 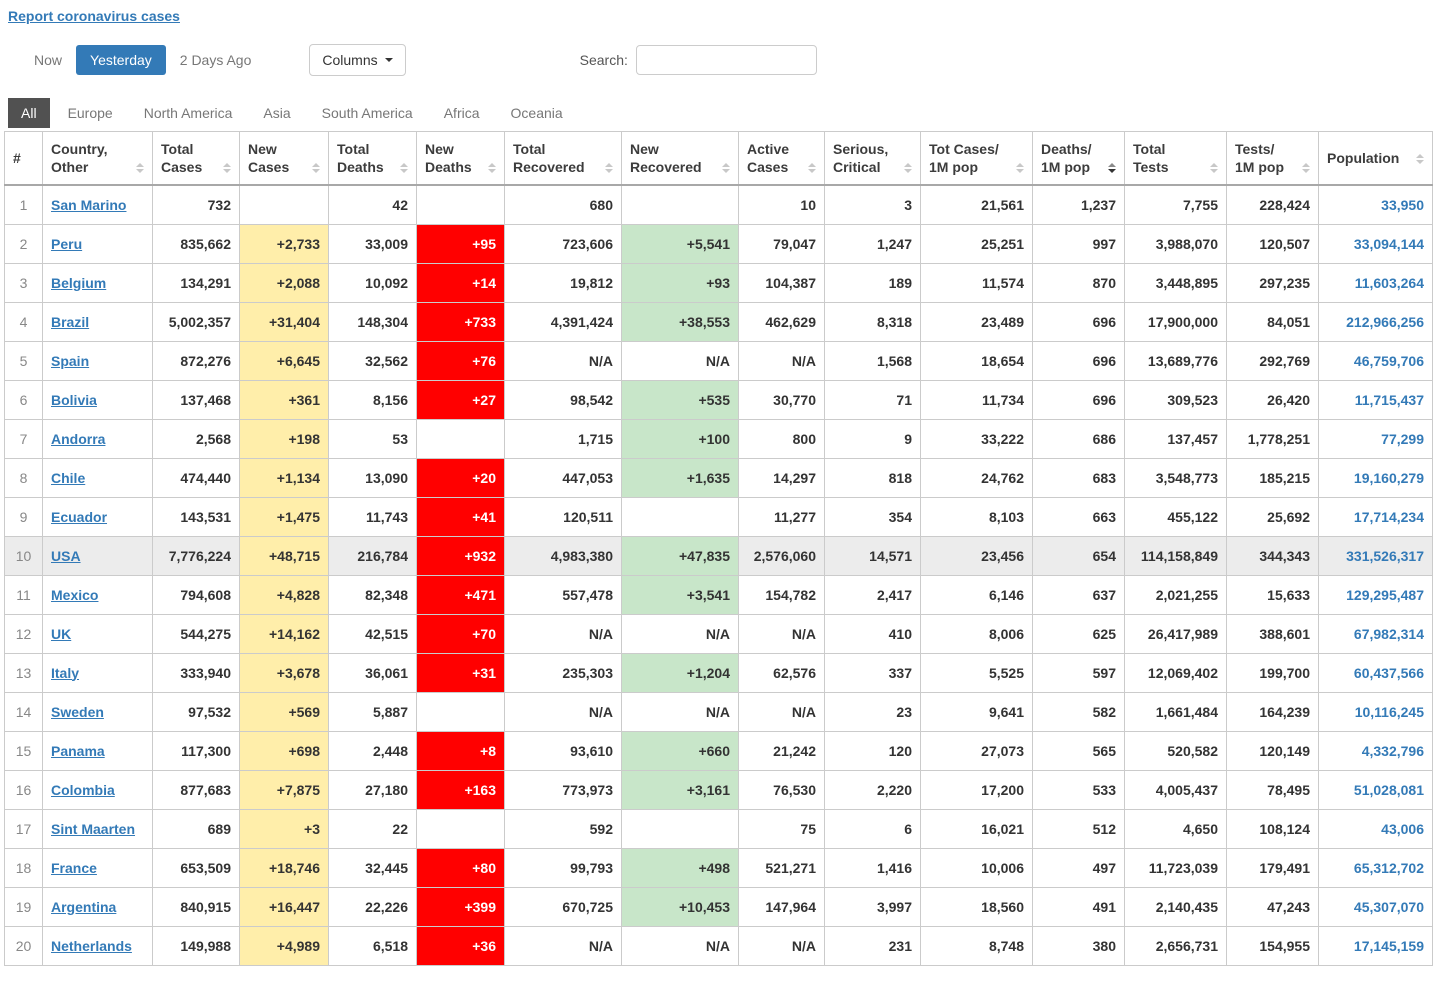 I want to click on total-tests-cell: 11,723,039, so click(x=1175, y=867).